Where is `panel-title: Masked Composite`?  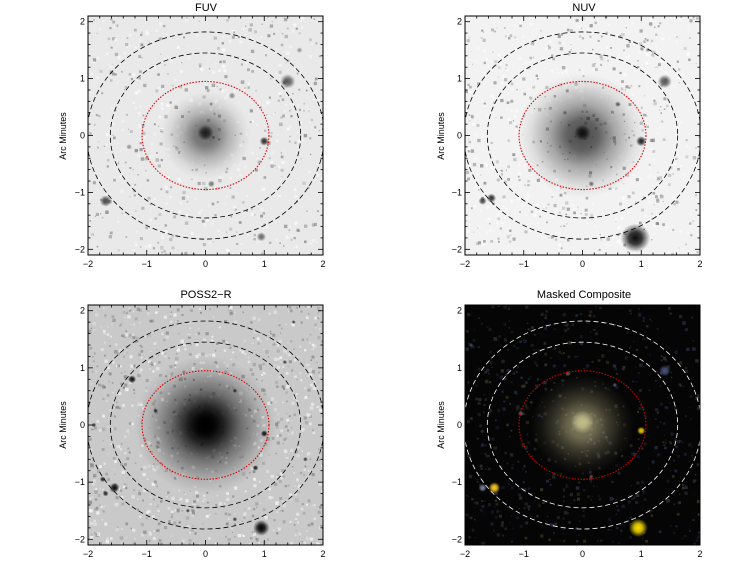
panel-title: Masked Composite is located at coordinates (584, 295).